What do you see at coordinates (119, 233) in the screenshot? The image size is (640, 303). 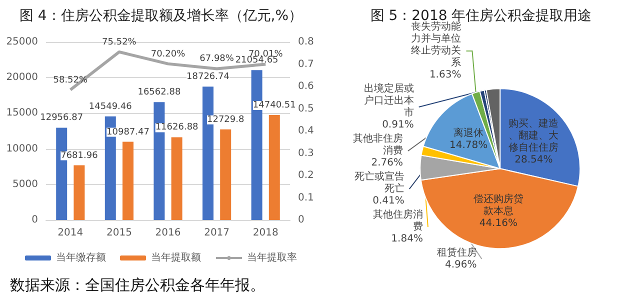 I see `x-tick-label: 2015` at bounding box center [119, 233].